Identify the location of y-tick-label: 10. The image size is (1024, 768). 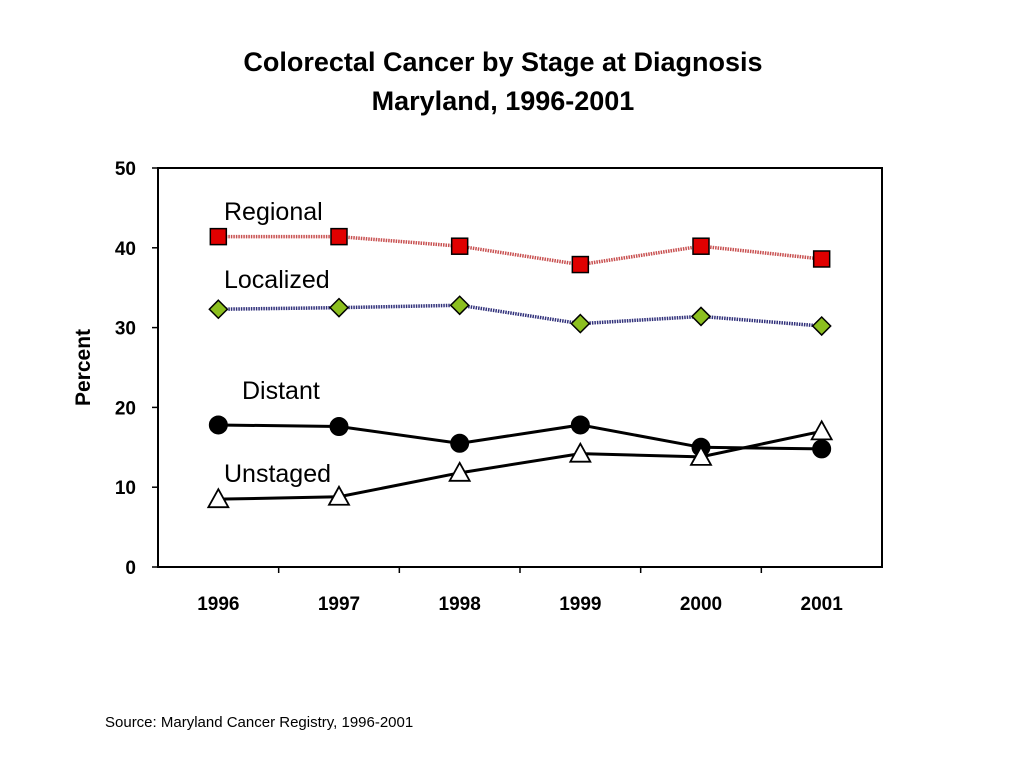
(125, 488).